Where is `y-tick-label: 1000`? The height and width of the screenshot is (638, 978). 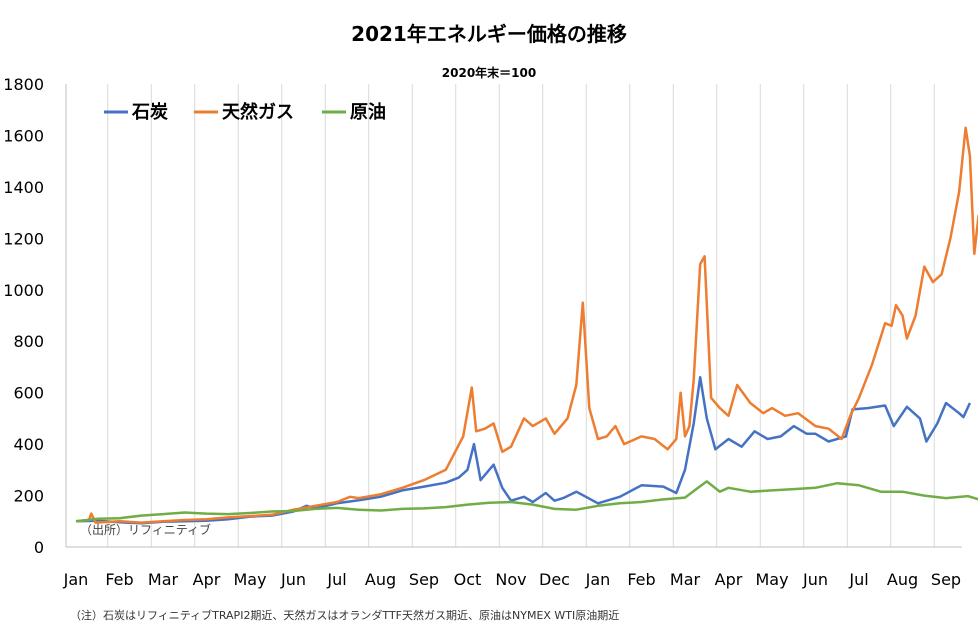 y-tick-label: 1000 is located at coordinates (23, 290).